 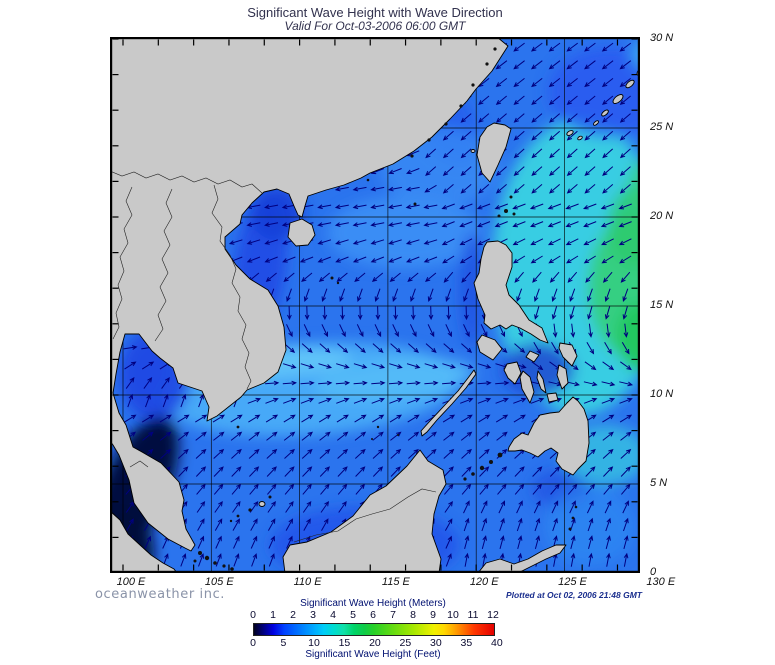 What do you see at coordinates (659, 483) in the screenshot?
I see `lat-label: 5 N` at bounding box center [659, 483].